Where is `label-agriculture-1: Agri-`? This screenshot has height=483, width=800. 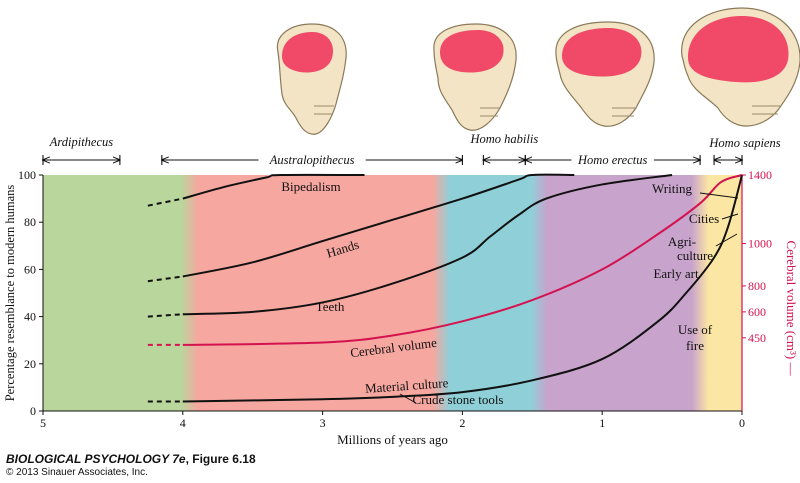
label-agriculture-1: Agri- is located at coordinates (682, 241).